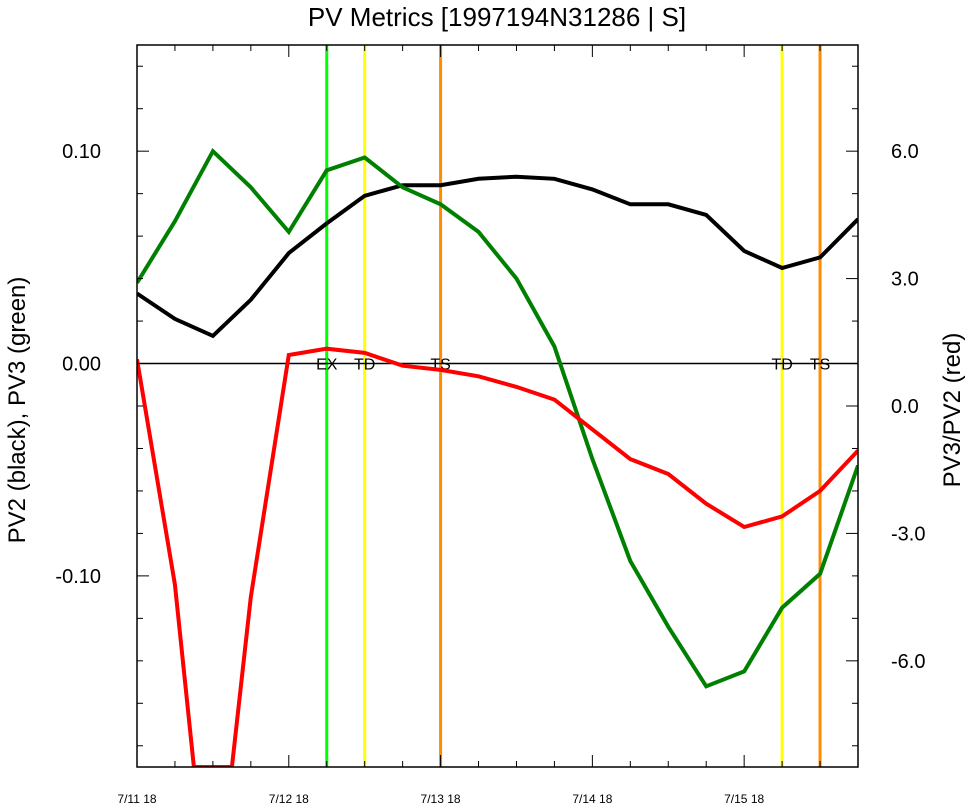 The width and height of the screenshot is (980, 805). What do you see at coordinates (289, 798) in the screenshot?
I see `x-tick-label-1: 7/12 18` at bounding box center [289, 798].